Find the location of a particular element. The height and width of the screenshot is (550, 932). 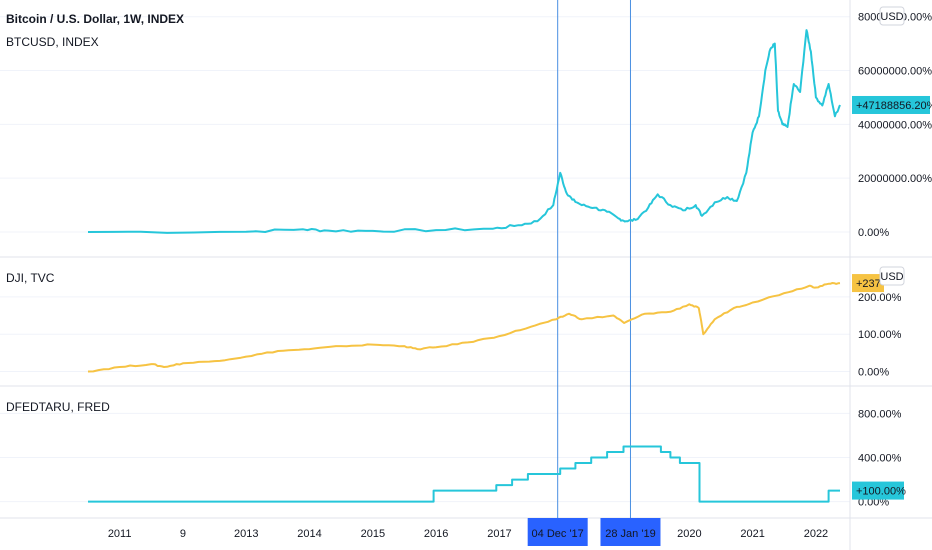

unit-badge-btc: USD is located at coordinates (892, 16).